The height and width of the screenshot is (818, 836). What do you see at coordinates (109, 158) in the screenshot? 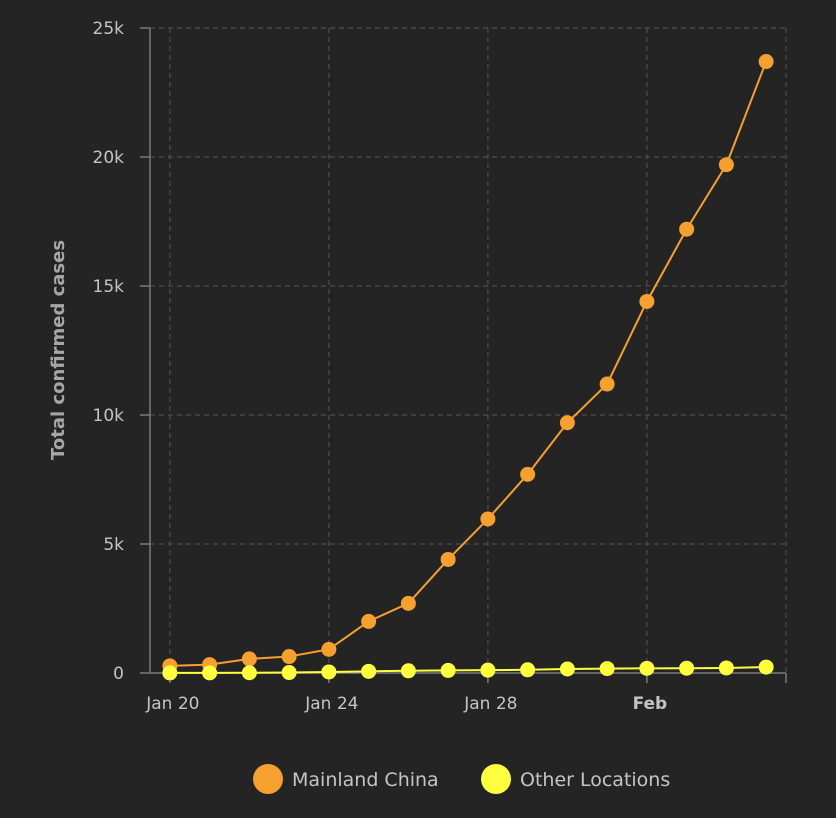
I see `y-tick-label: 20k` at bounding box center [109, 158].